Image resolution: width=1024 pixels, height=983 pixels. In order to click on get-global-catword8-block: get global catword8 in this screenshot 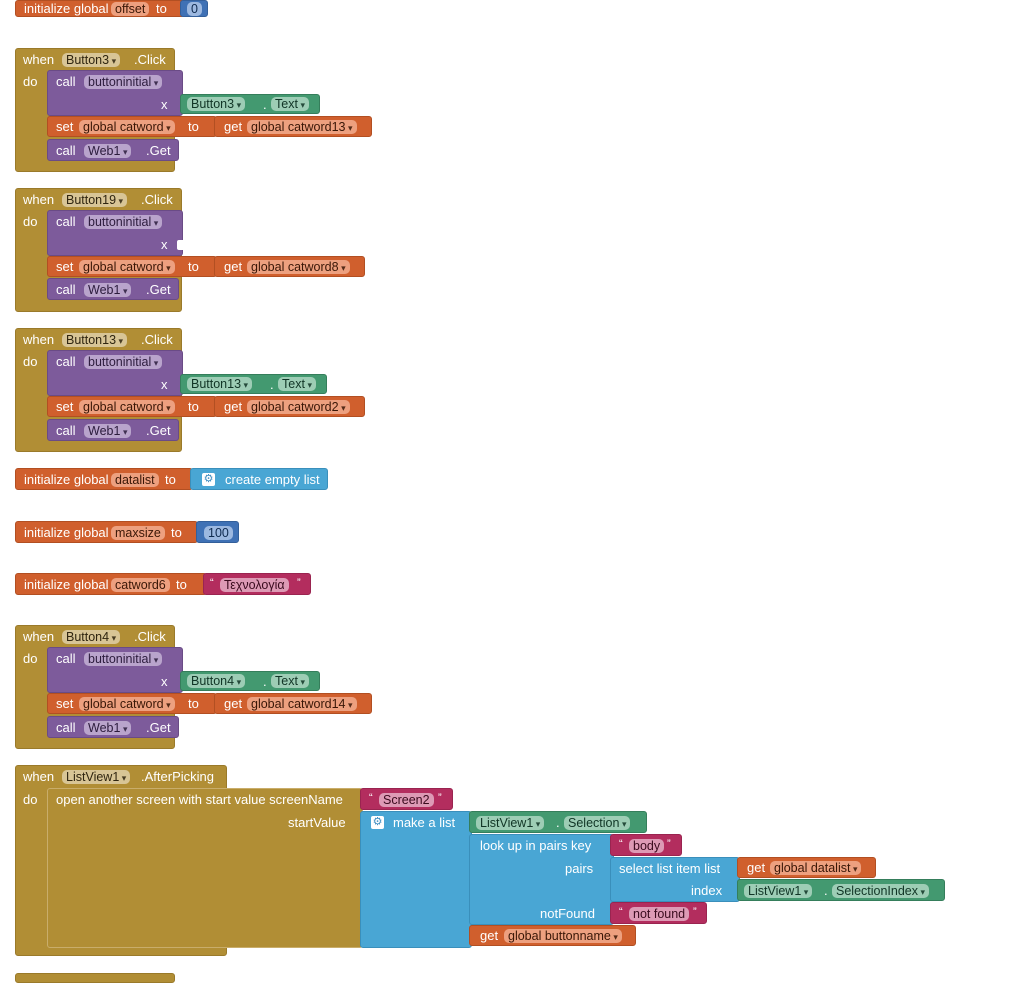, I will do `click(289, 266)`.